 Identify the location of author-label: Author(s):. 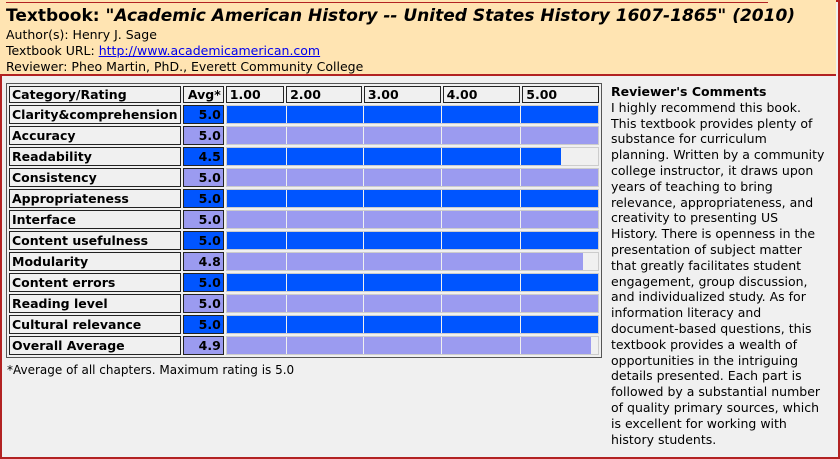
(39, 34).